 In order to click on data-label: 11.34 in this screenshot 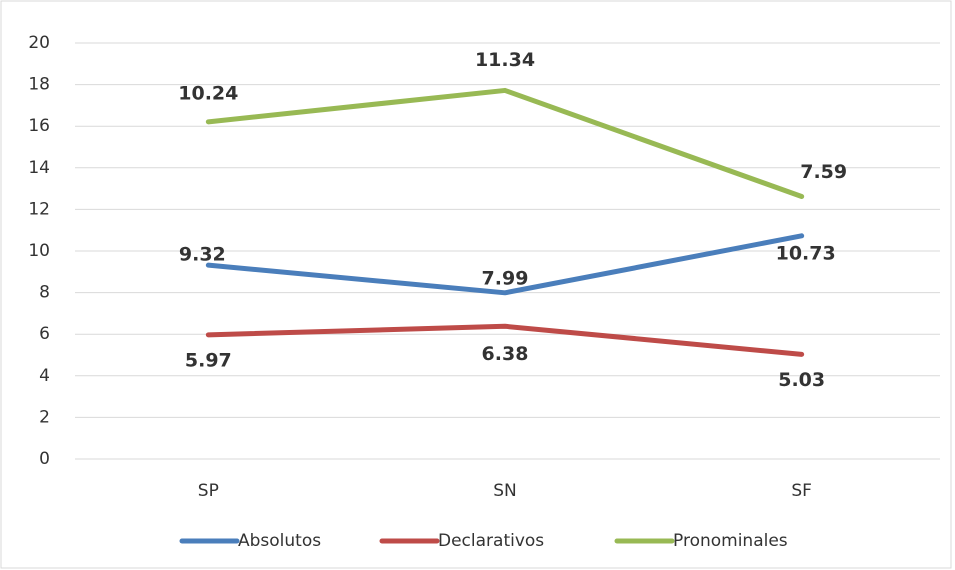, I will do `click(505, 60)`.